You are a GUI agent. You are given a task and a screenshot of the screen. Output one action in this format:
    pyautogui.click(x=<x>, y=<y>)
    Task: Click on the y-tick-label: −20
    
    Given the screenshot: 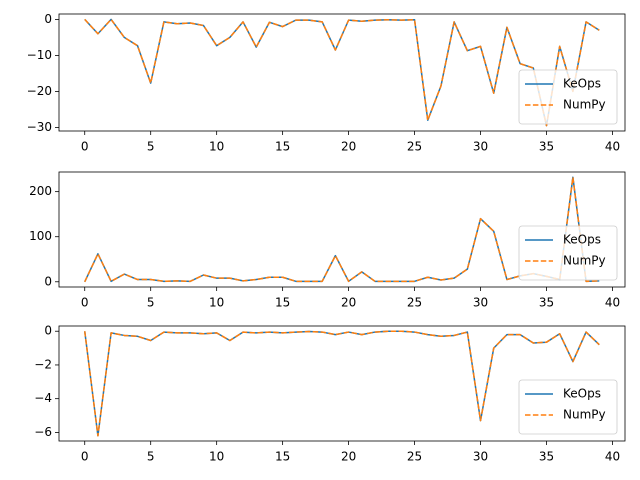 What is the action you would take?
    pyautogui.click(x=39, y=91)
    